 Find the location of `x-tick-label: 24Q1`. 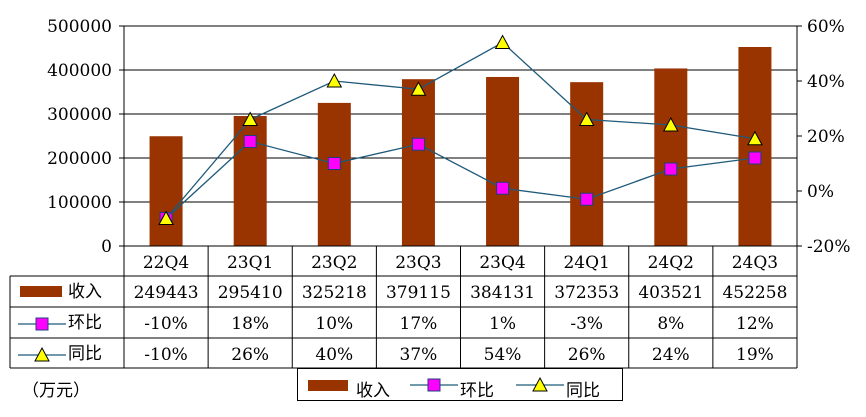

x-tick-label: 24Q1 is located at coordinates (586, 263).